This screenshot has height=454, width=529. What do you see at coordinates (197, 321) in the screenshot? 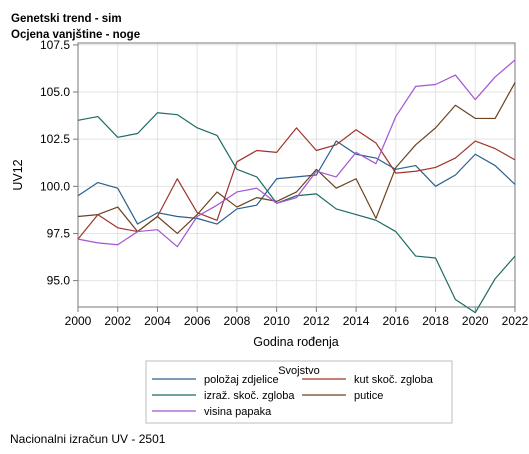
I see `x-tick-label: 2006` at bounding box center [197, 321].